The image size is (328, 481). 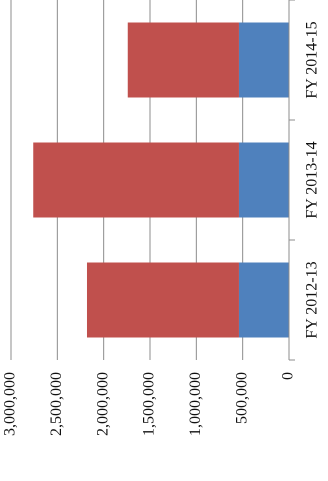 What do you see at coordinates (102, 404) in the screenshot?
I see `value-tick-label: 2,000,000` at bounding box center [102, 404].